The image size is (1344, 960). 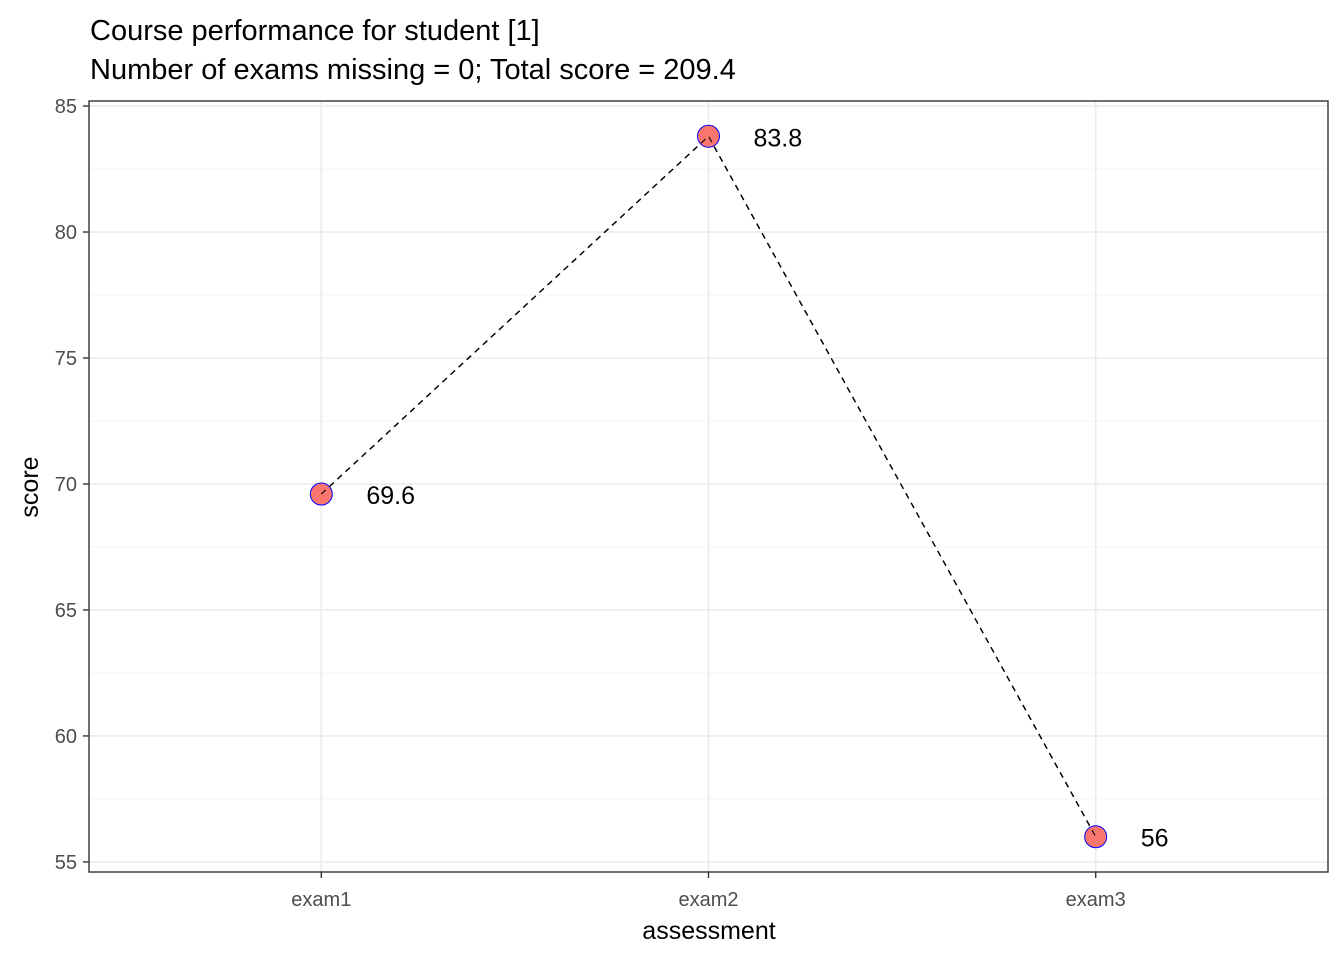 I want to click on x-tick-label: exam3, so click(x=1096, y=900).